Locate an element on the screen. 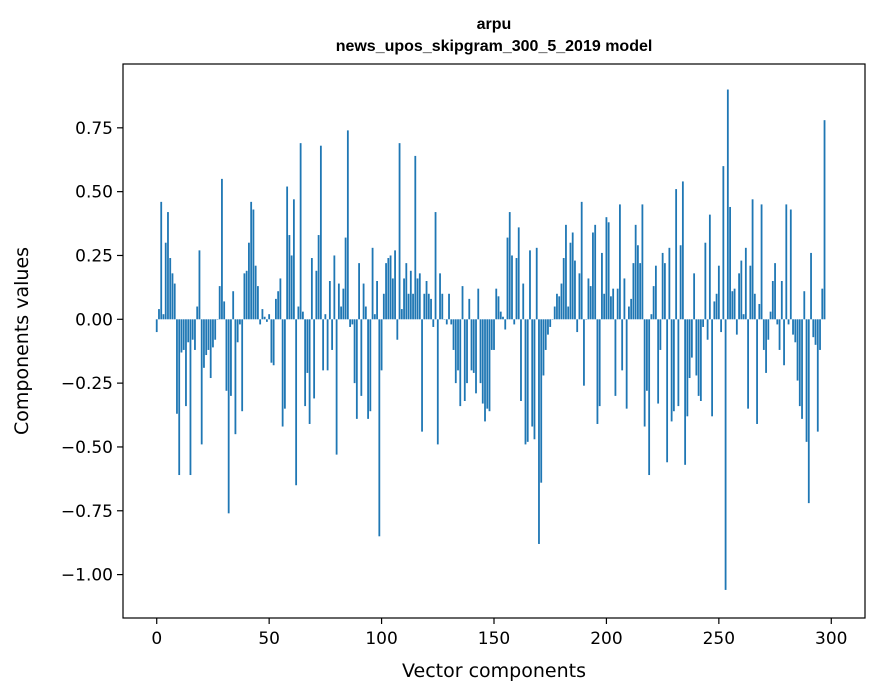 The height and width of the screenshot is (696, 880). x-tick-label: 150 is located at coordinates (494, 639).